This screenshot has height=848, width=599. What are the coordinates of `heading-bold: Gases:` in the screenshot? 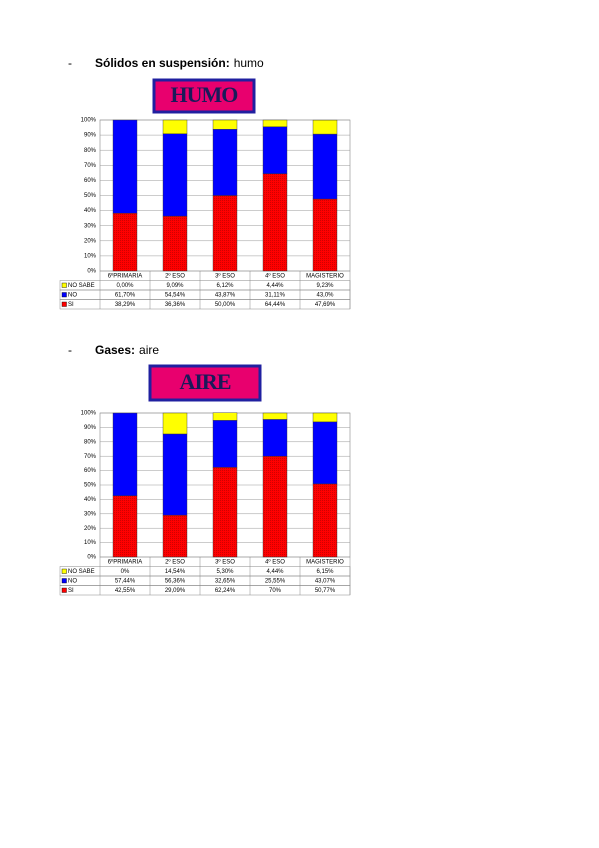 It's located at (115, 350).